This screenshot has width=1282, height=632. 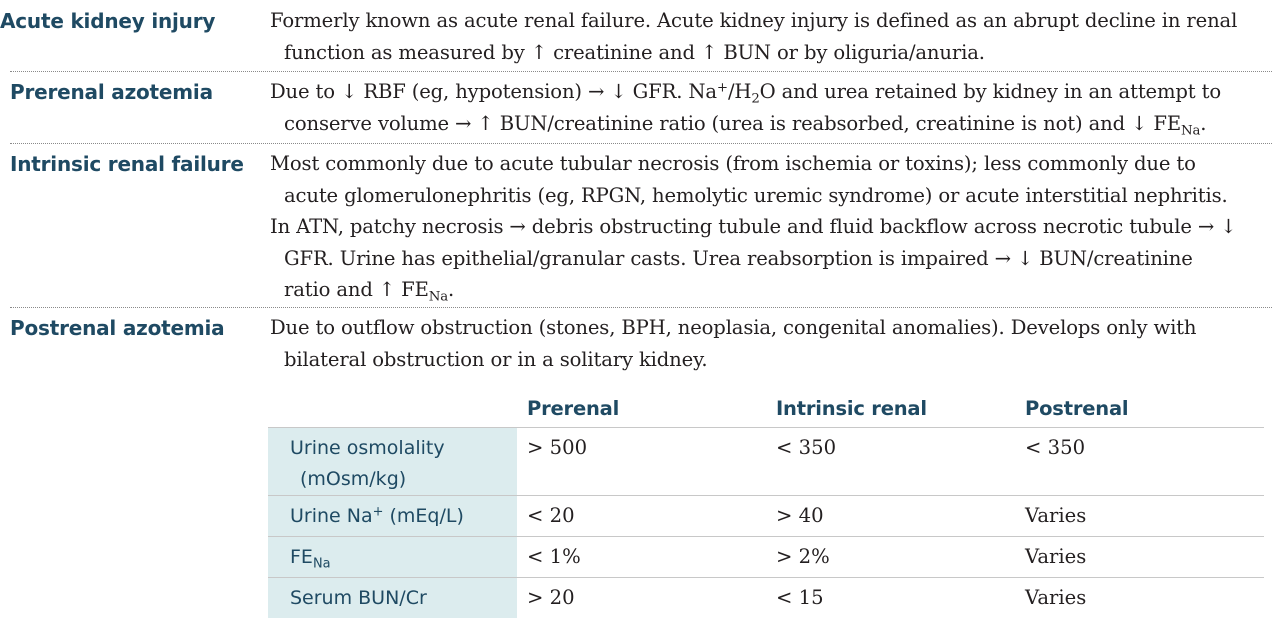 I want to click on table-corner, so click(x=392, y=408).